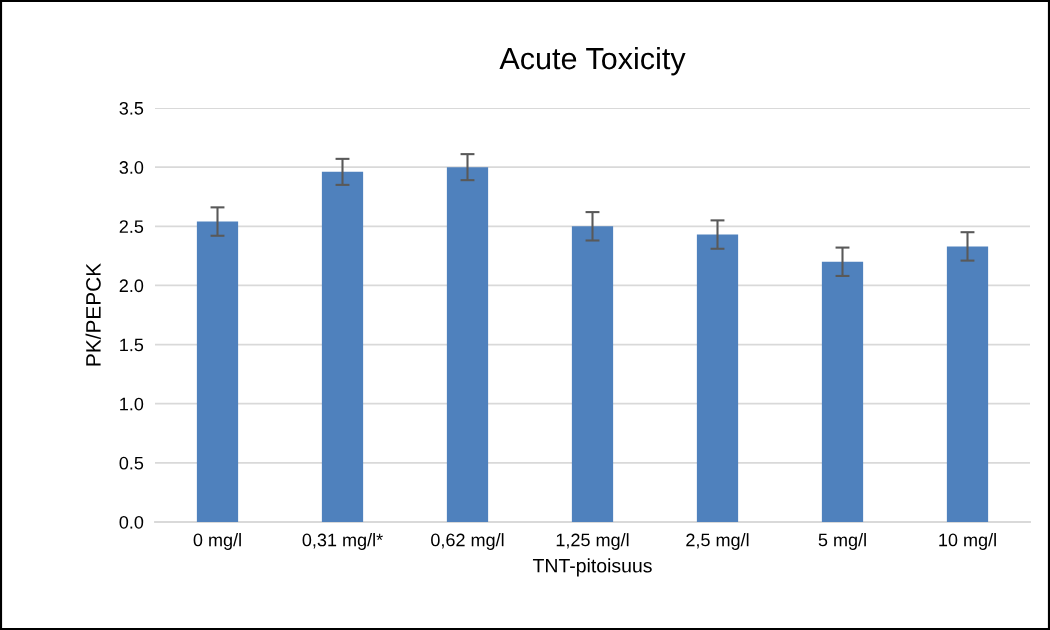  I want to click on y-axis-title: PK/PEPCK, so click(93, 314).